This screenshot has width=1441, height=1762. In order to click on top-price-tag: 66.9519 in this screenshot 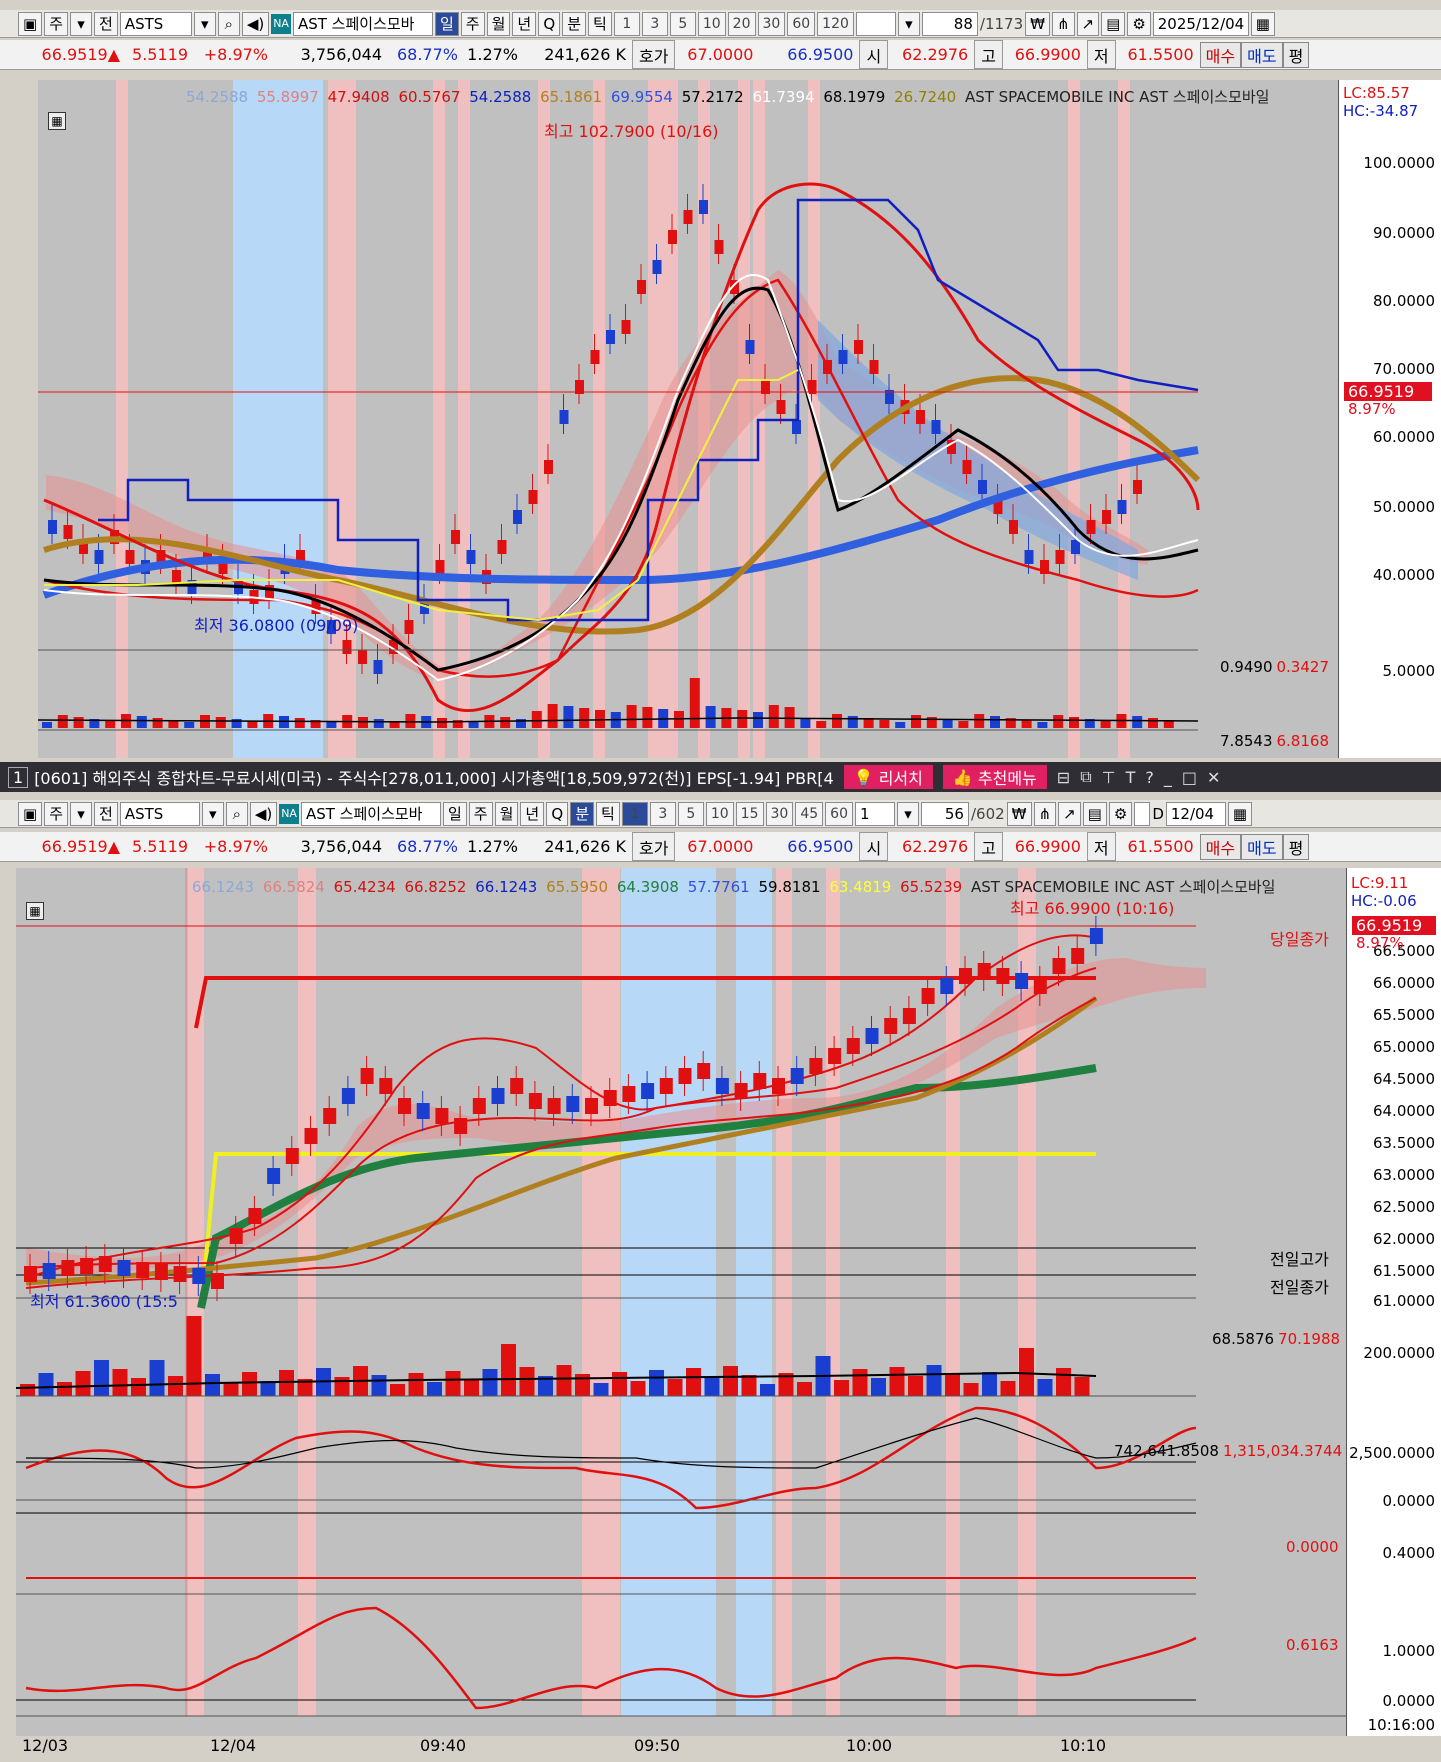, I will do `click(1388, 391)`.